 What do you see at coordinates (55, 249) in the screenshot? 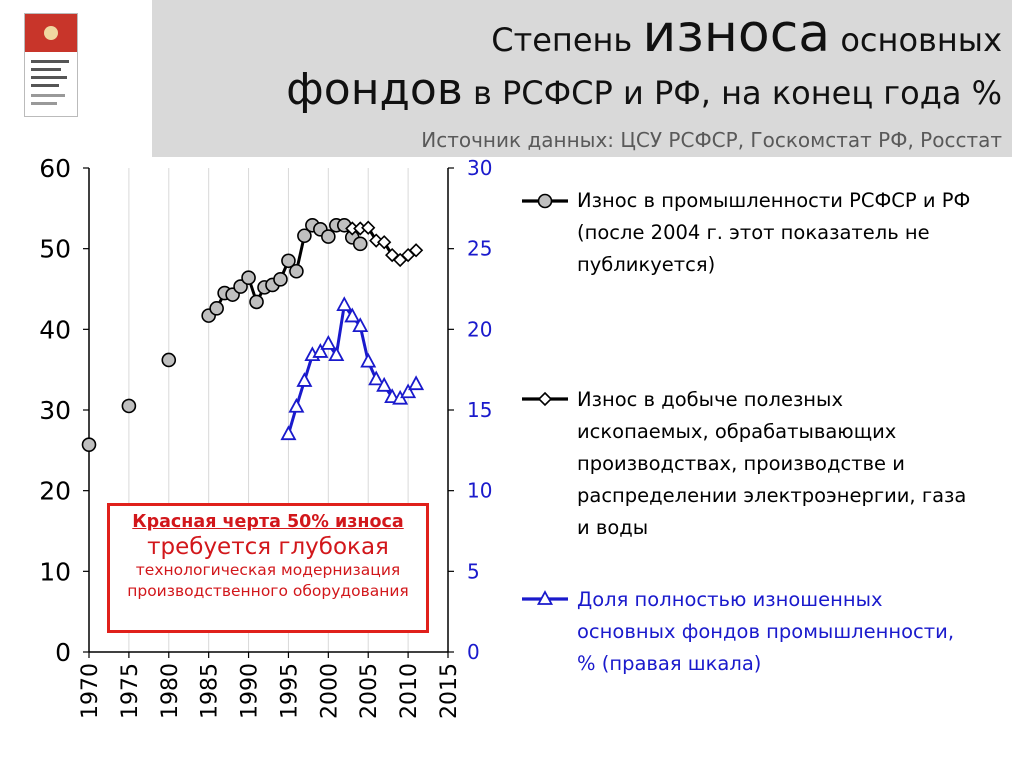
I see `y-left-tick-label: 50` at bounding box center [55, 249].